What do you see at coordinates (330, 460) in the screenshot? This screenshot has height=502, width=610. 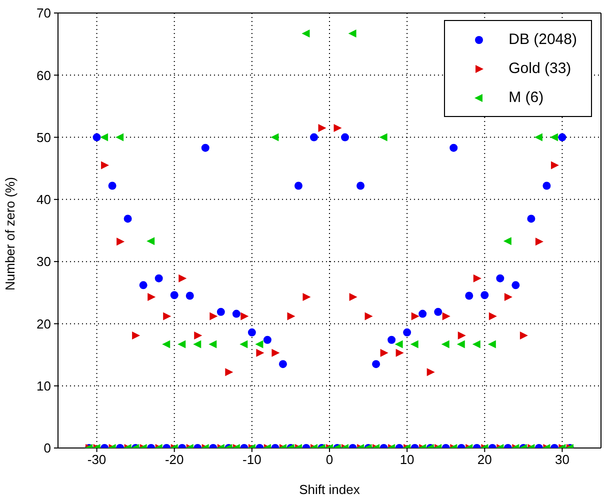 I see `x-tick-label: 0` at bounding box center [330, 460].